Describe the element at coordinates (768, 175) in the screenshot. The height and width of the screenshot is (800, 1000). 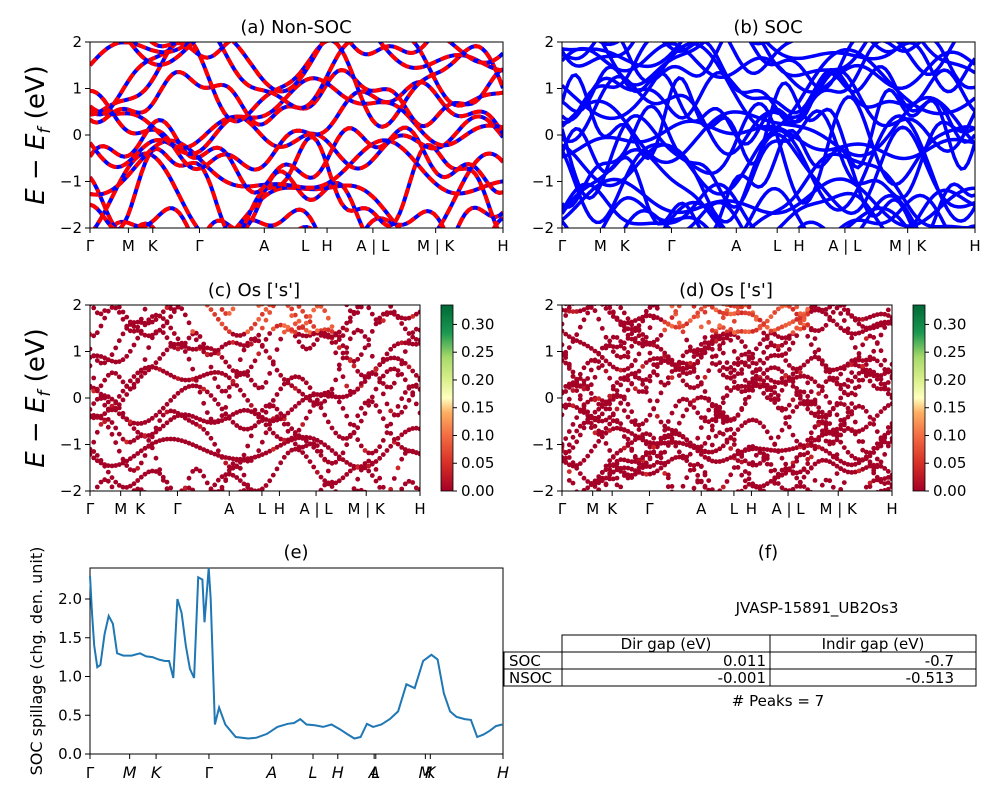
I see `panel-b-band-line` at that location.